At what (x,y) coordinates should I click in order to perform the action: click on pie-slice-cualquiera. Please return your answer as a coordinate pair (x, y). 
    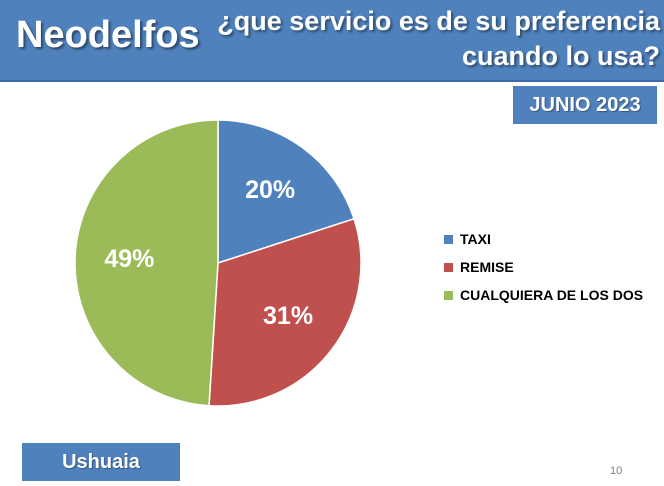
    Looking at the image, I should click on (146, 263).